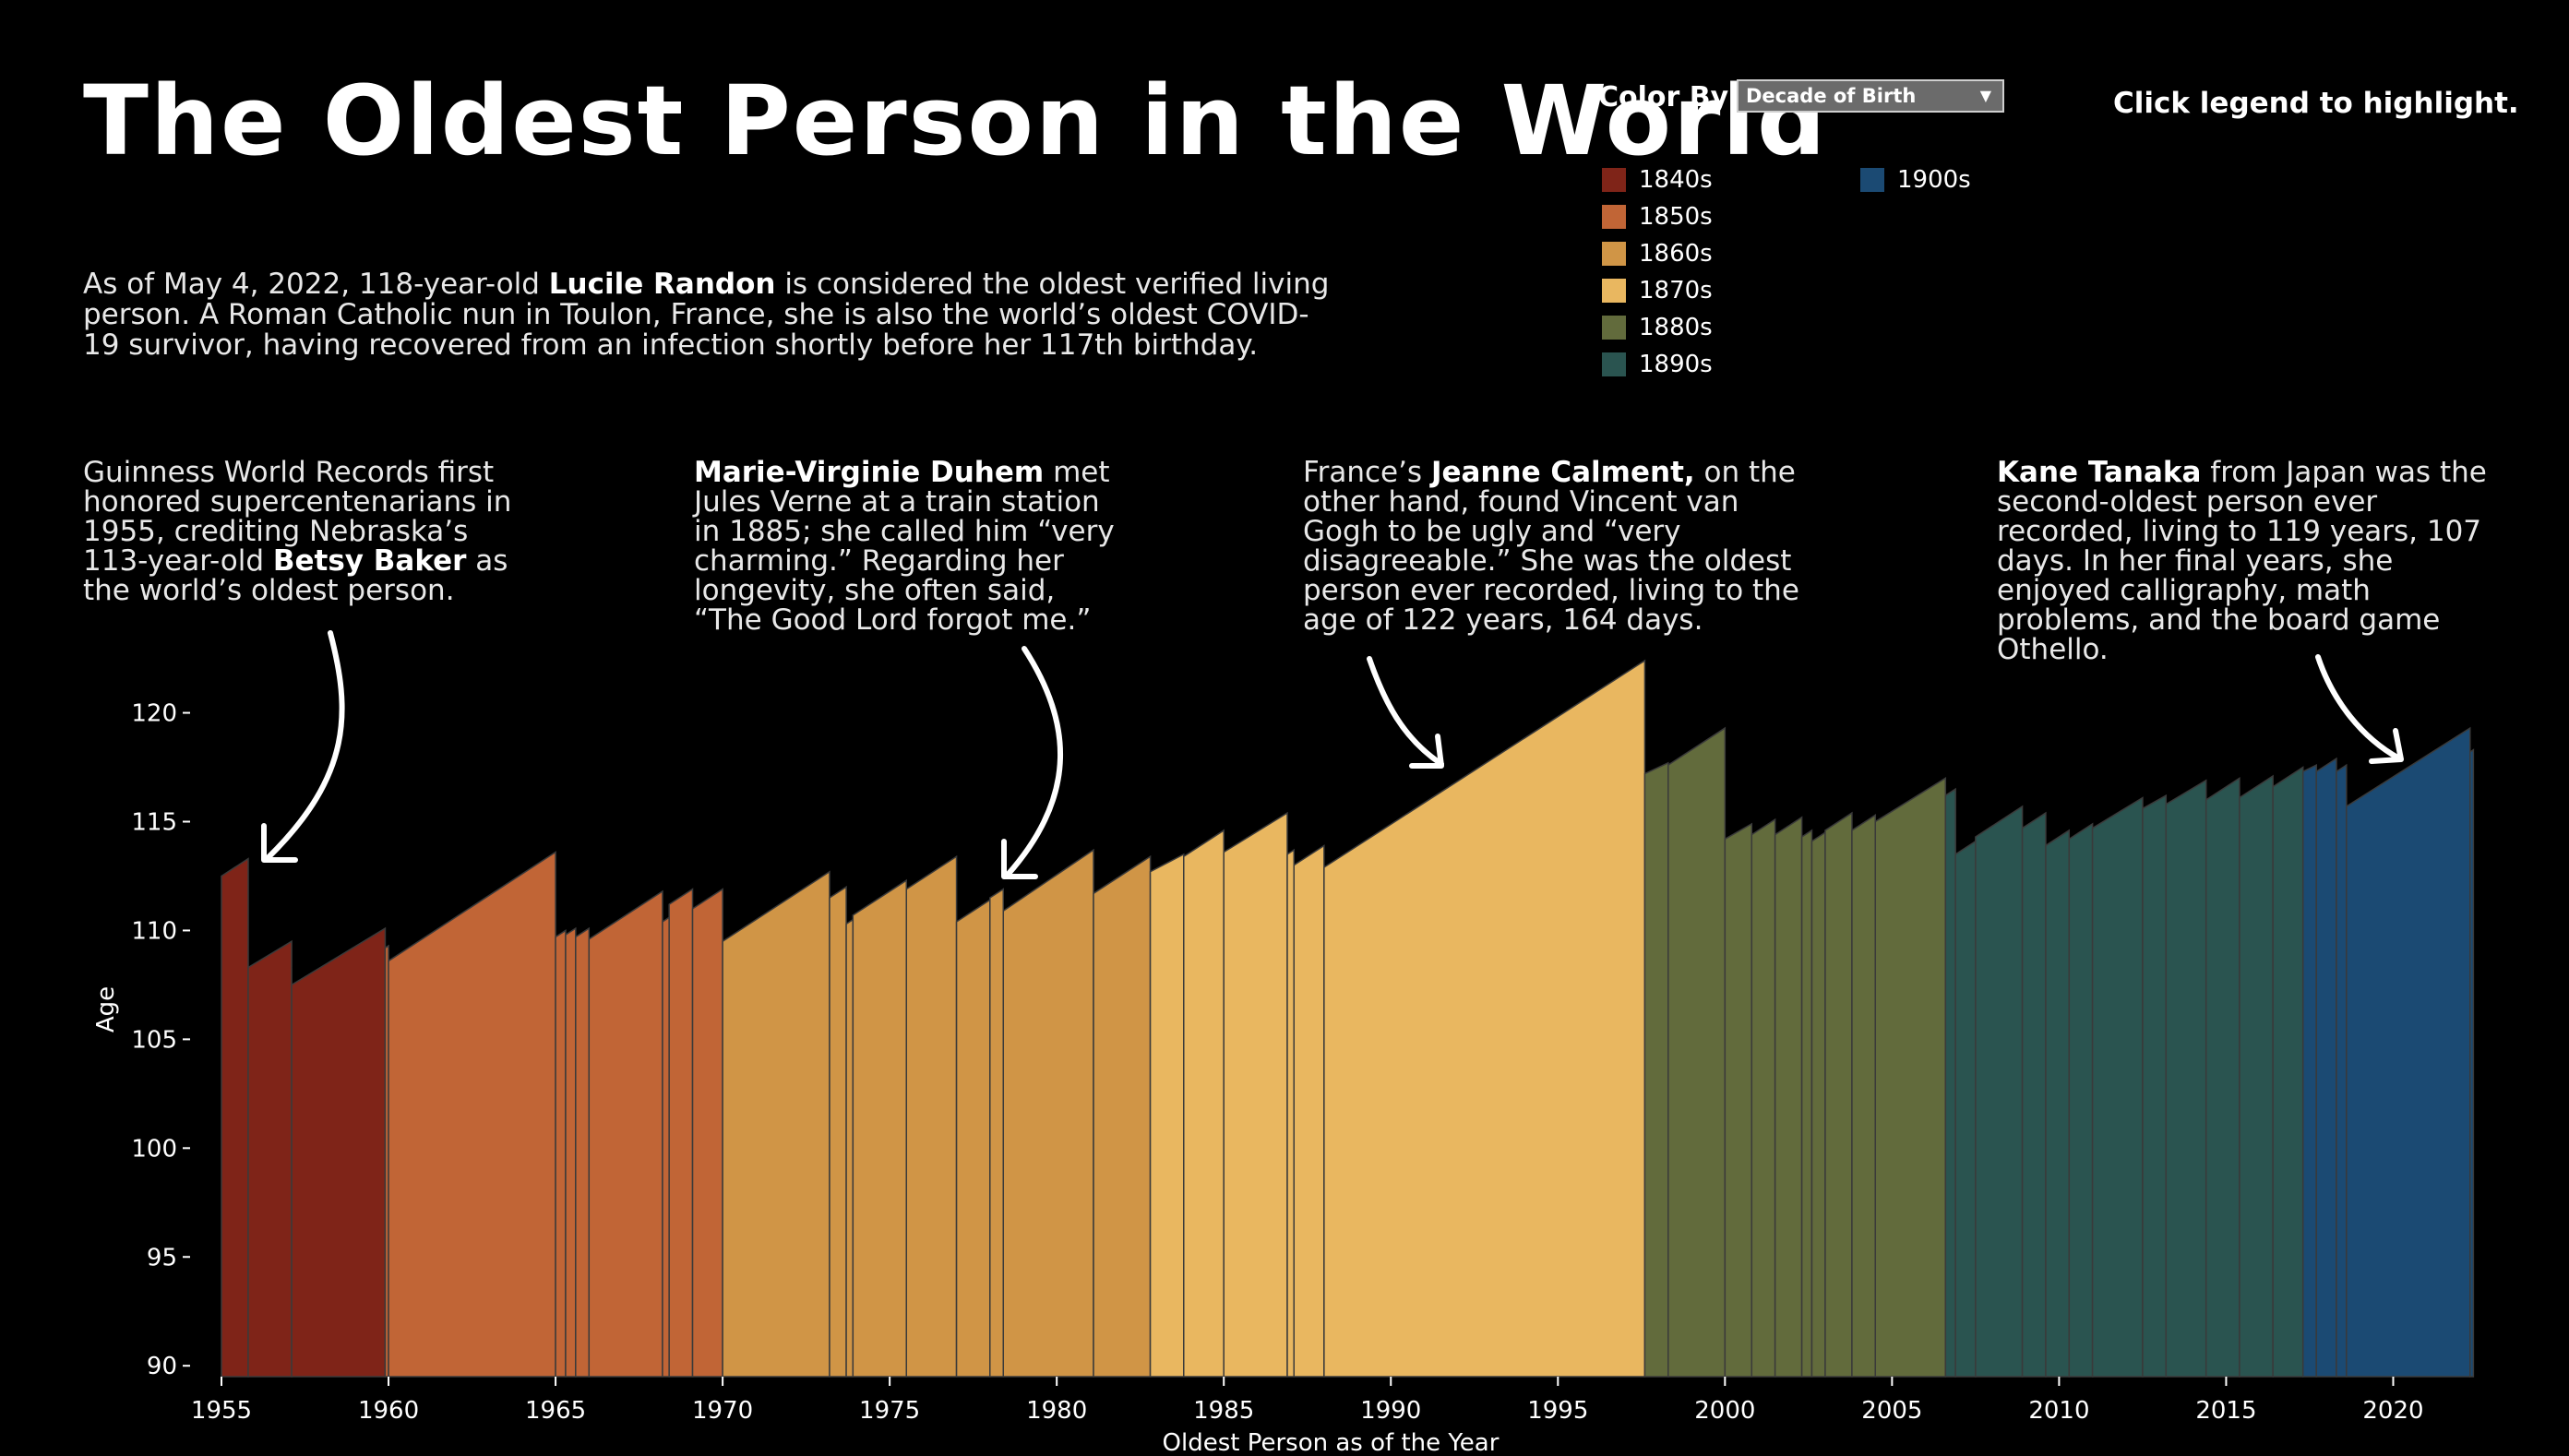 The height and width of the screenshot is (1456, 2569). What do you see at coordinates (1056, 1411) in the screenshot?
I see `x-tick-label: 1980` at bounding box center [1056, 1411].